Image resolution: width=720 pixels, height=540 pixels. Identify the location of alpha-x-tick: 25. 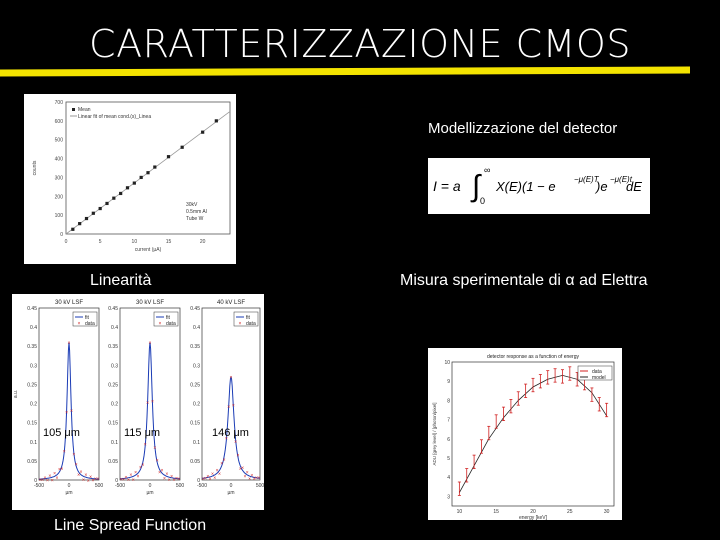
(570, 512).